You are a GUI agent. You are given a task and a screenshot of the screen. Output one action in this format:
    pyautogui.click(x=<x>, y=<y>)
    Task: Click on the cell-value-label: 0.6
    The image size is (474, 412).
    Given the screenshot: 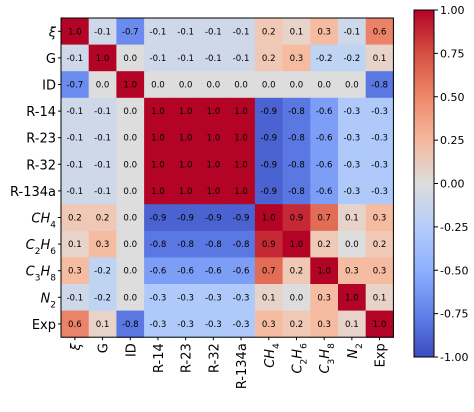 What is the action you would take?
    pyautogui.click(x=380, y=32)
    